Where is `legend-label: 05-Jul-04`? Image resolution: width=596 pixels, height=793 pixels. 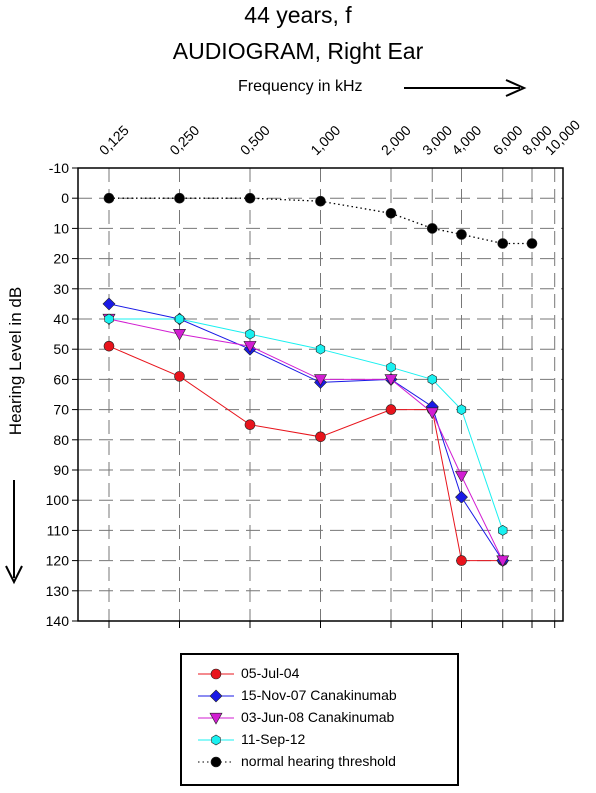 legend-label: 05-Jul-04 is located at coordinates (270, 673).